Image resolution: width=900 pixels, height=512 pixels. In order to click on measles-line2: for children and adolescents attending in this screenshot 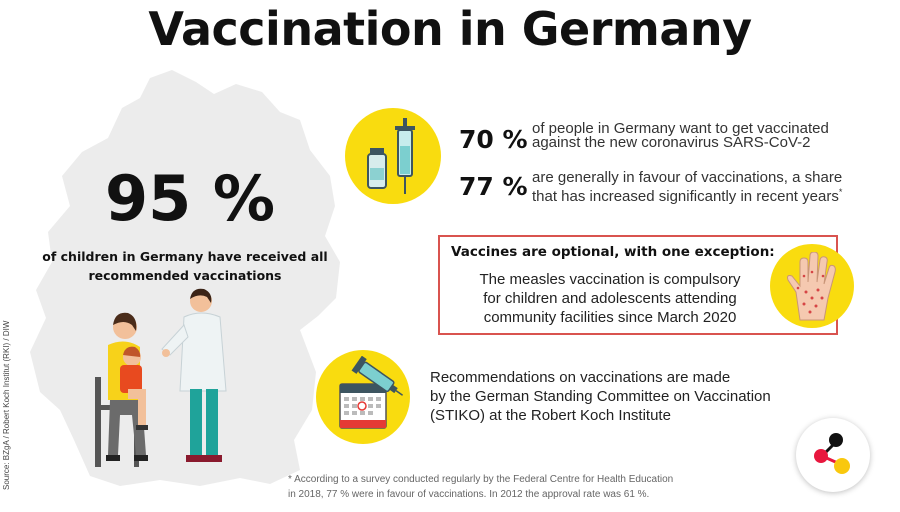, I will do `click(610, 298)`.